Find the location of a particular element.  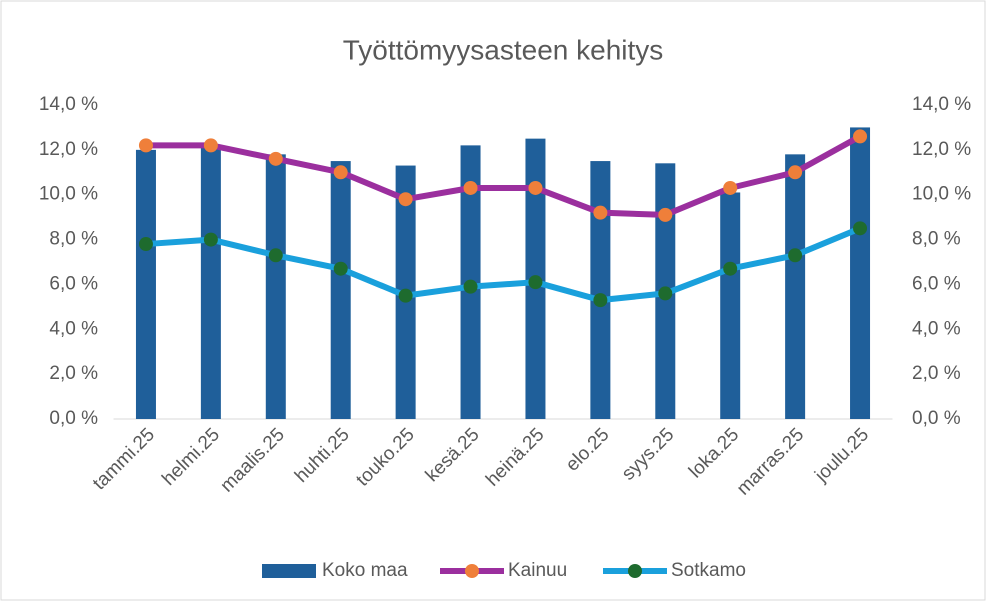

legend-label: Kainuu is located at coordinates (537, 570).